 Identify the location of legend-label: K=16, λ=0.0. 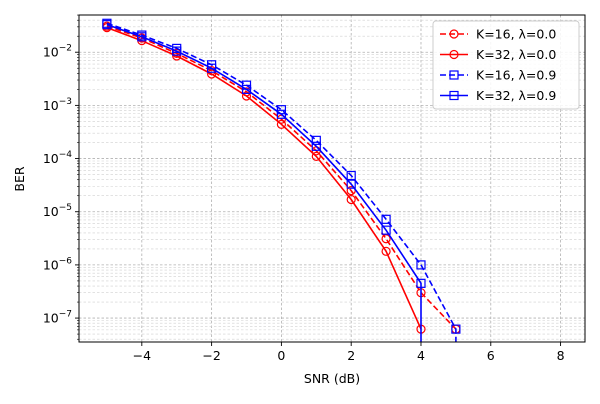
(516, 34).